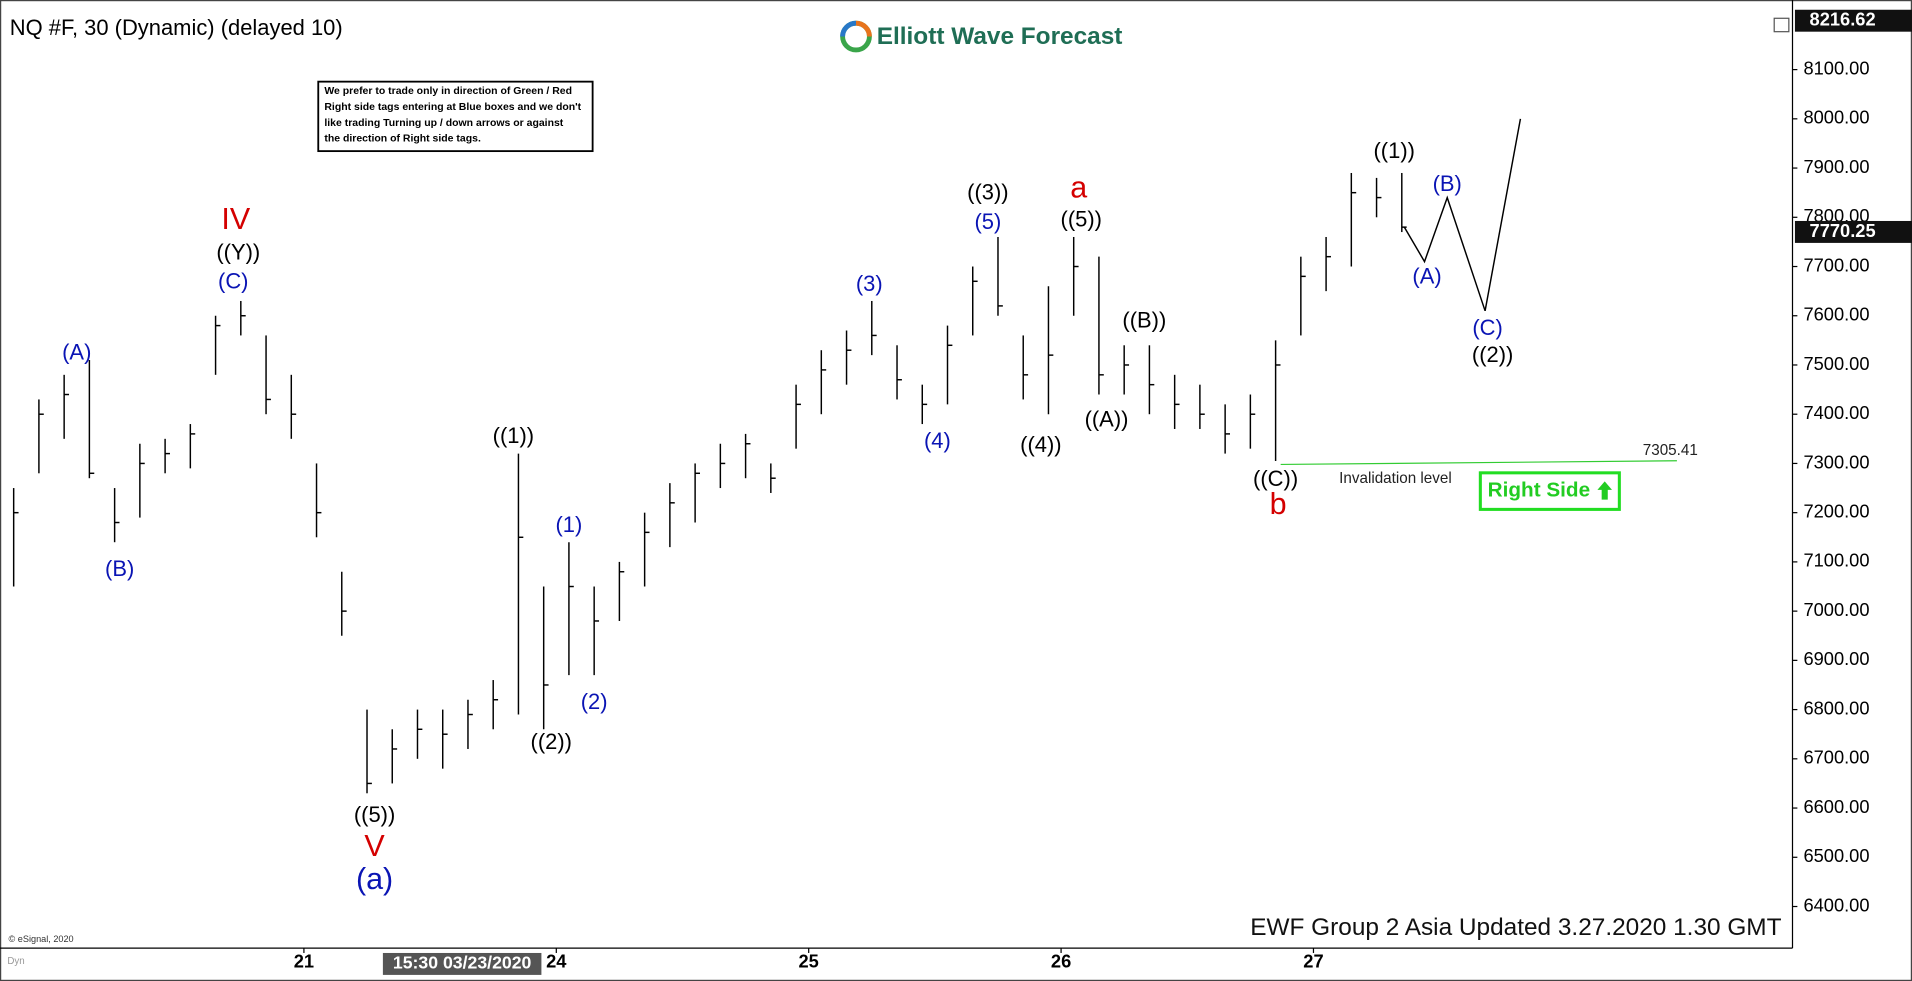 This screenshot has width=1912, height=981. Describe the element at coordinates (1836, 806) in the screenshot. I see `y-tick-label: 6600.00` at that location.